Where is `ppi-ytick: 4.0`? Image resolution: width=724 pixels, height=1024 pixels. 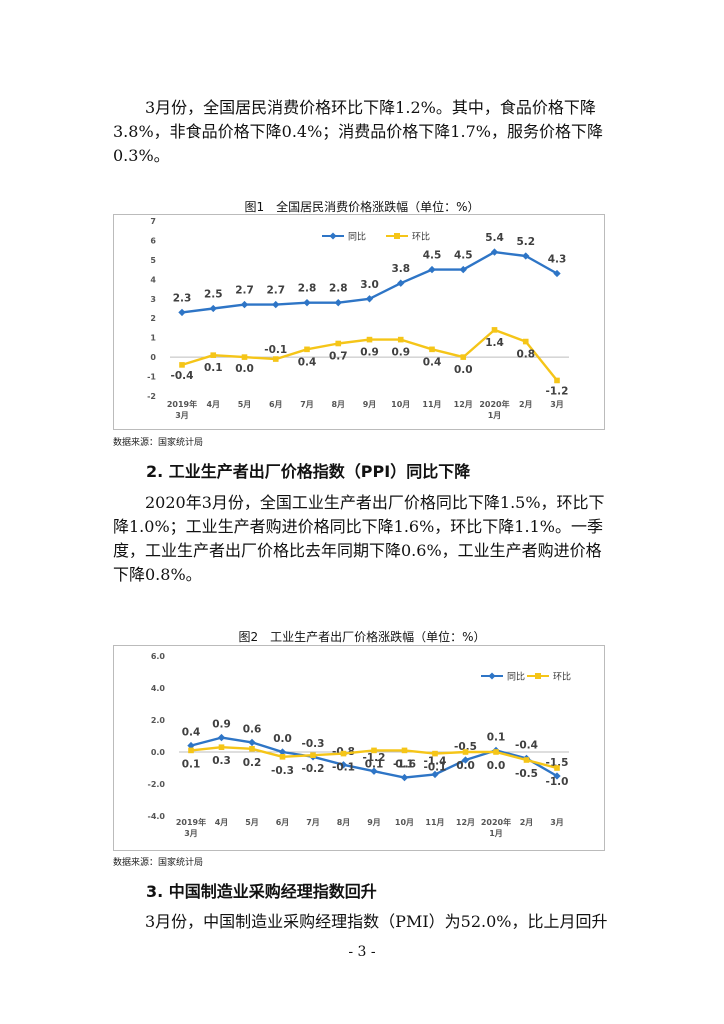
ppi-ytick: 4.0 is located at coordinates (158, 688).